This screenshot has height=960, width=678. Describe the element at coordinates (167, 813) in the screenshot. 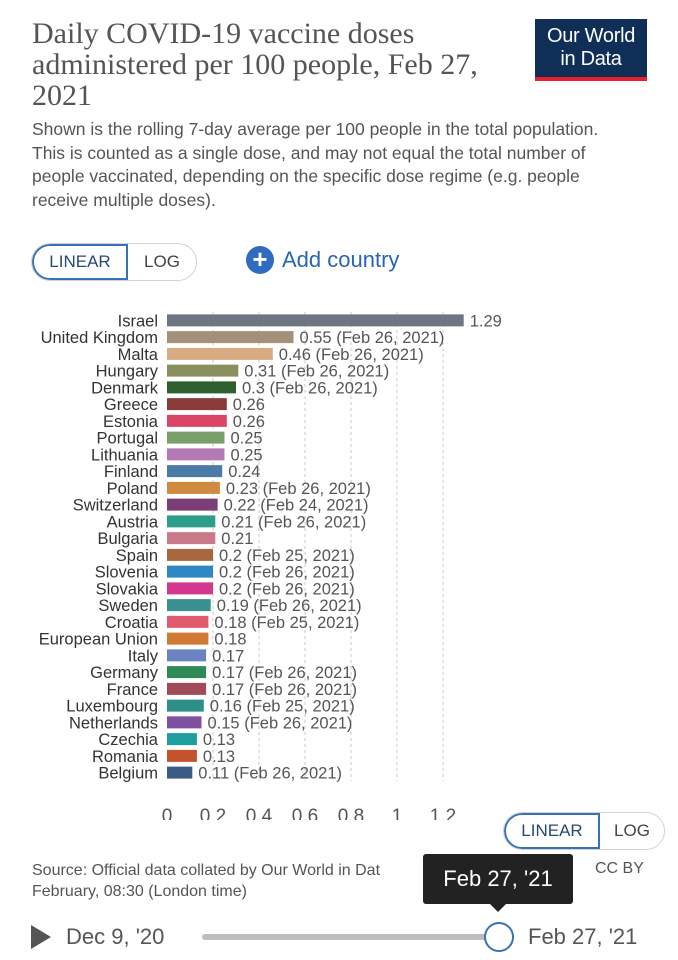

I see `x-tick-label: 0` at that location.